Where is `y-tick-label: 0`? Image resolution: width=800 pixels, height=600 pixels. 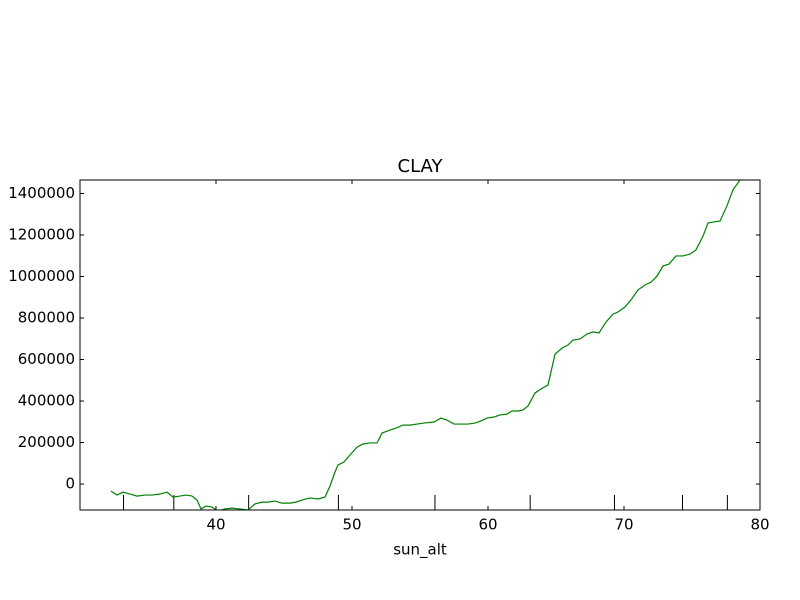 y-tick-label: 0 is located at coordinates (70, 484).